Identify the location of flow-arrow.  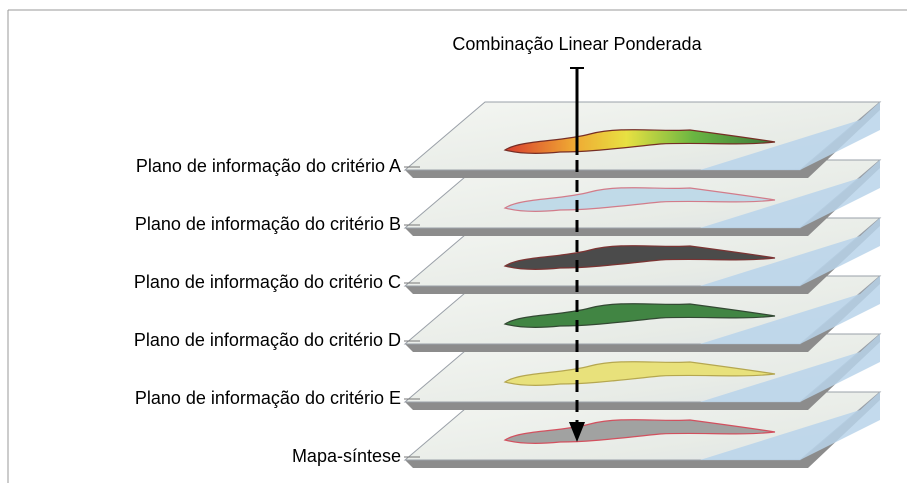
(577, 254).